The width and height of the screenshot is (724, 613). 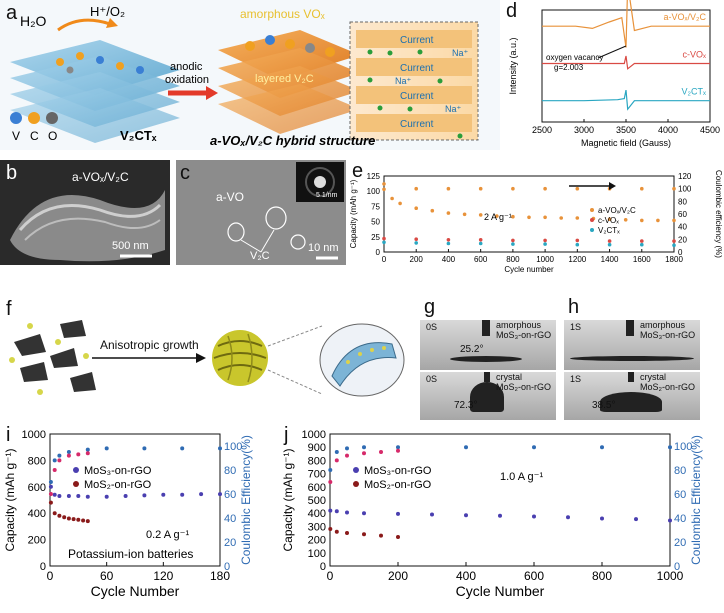 What do you see at coordinates (220, 576) in the screenshot?
I see `x-tick-label: 180` at bounding box center [220, 576].